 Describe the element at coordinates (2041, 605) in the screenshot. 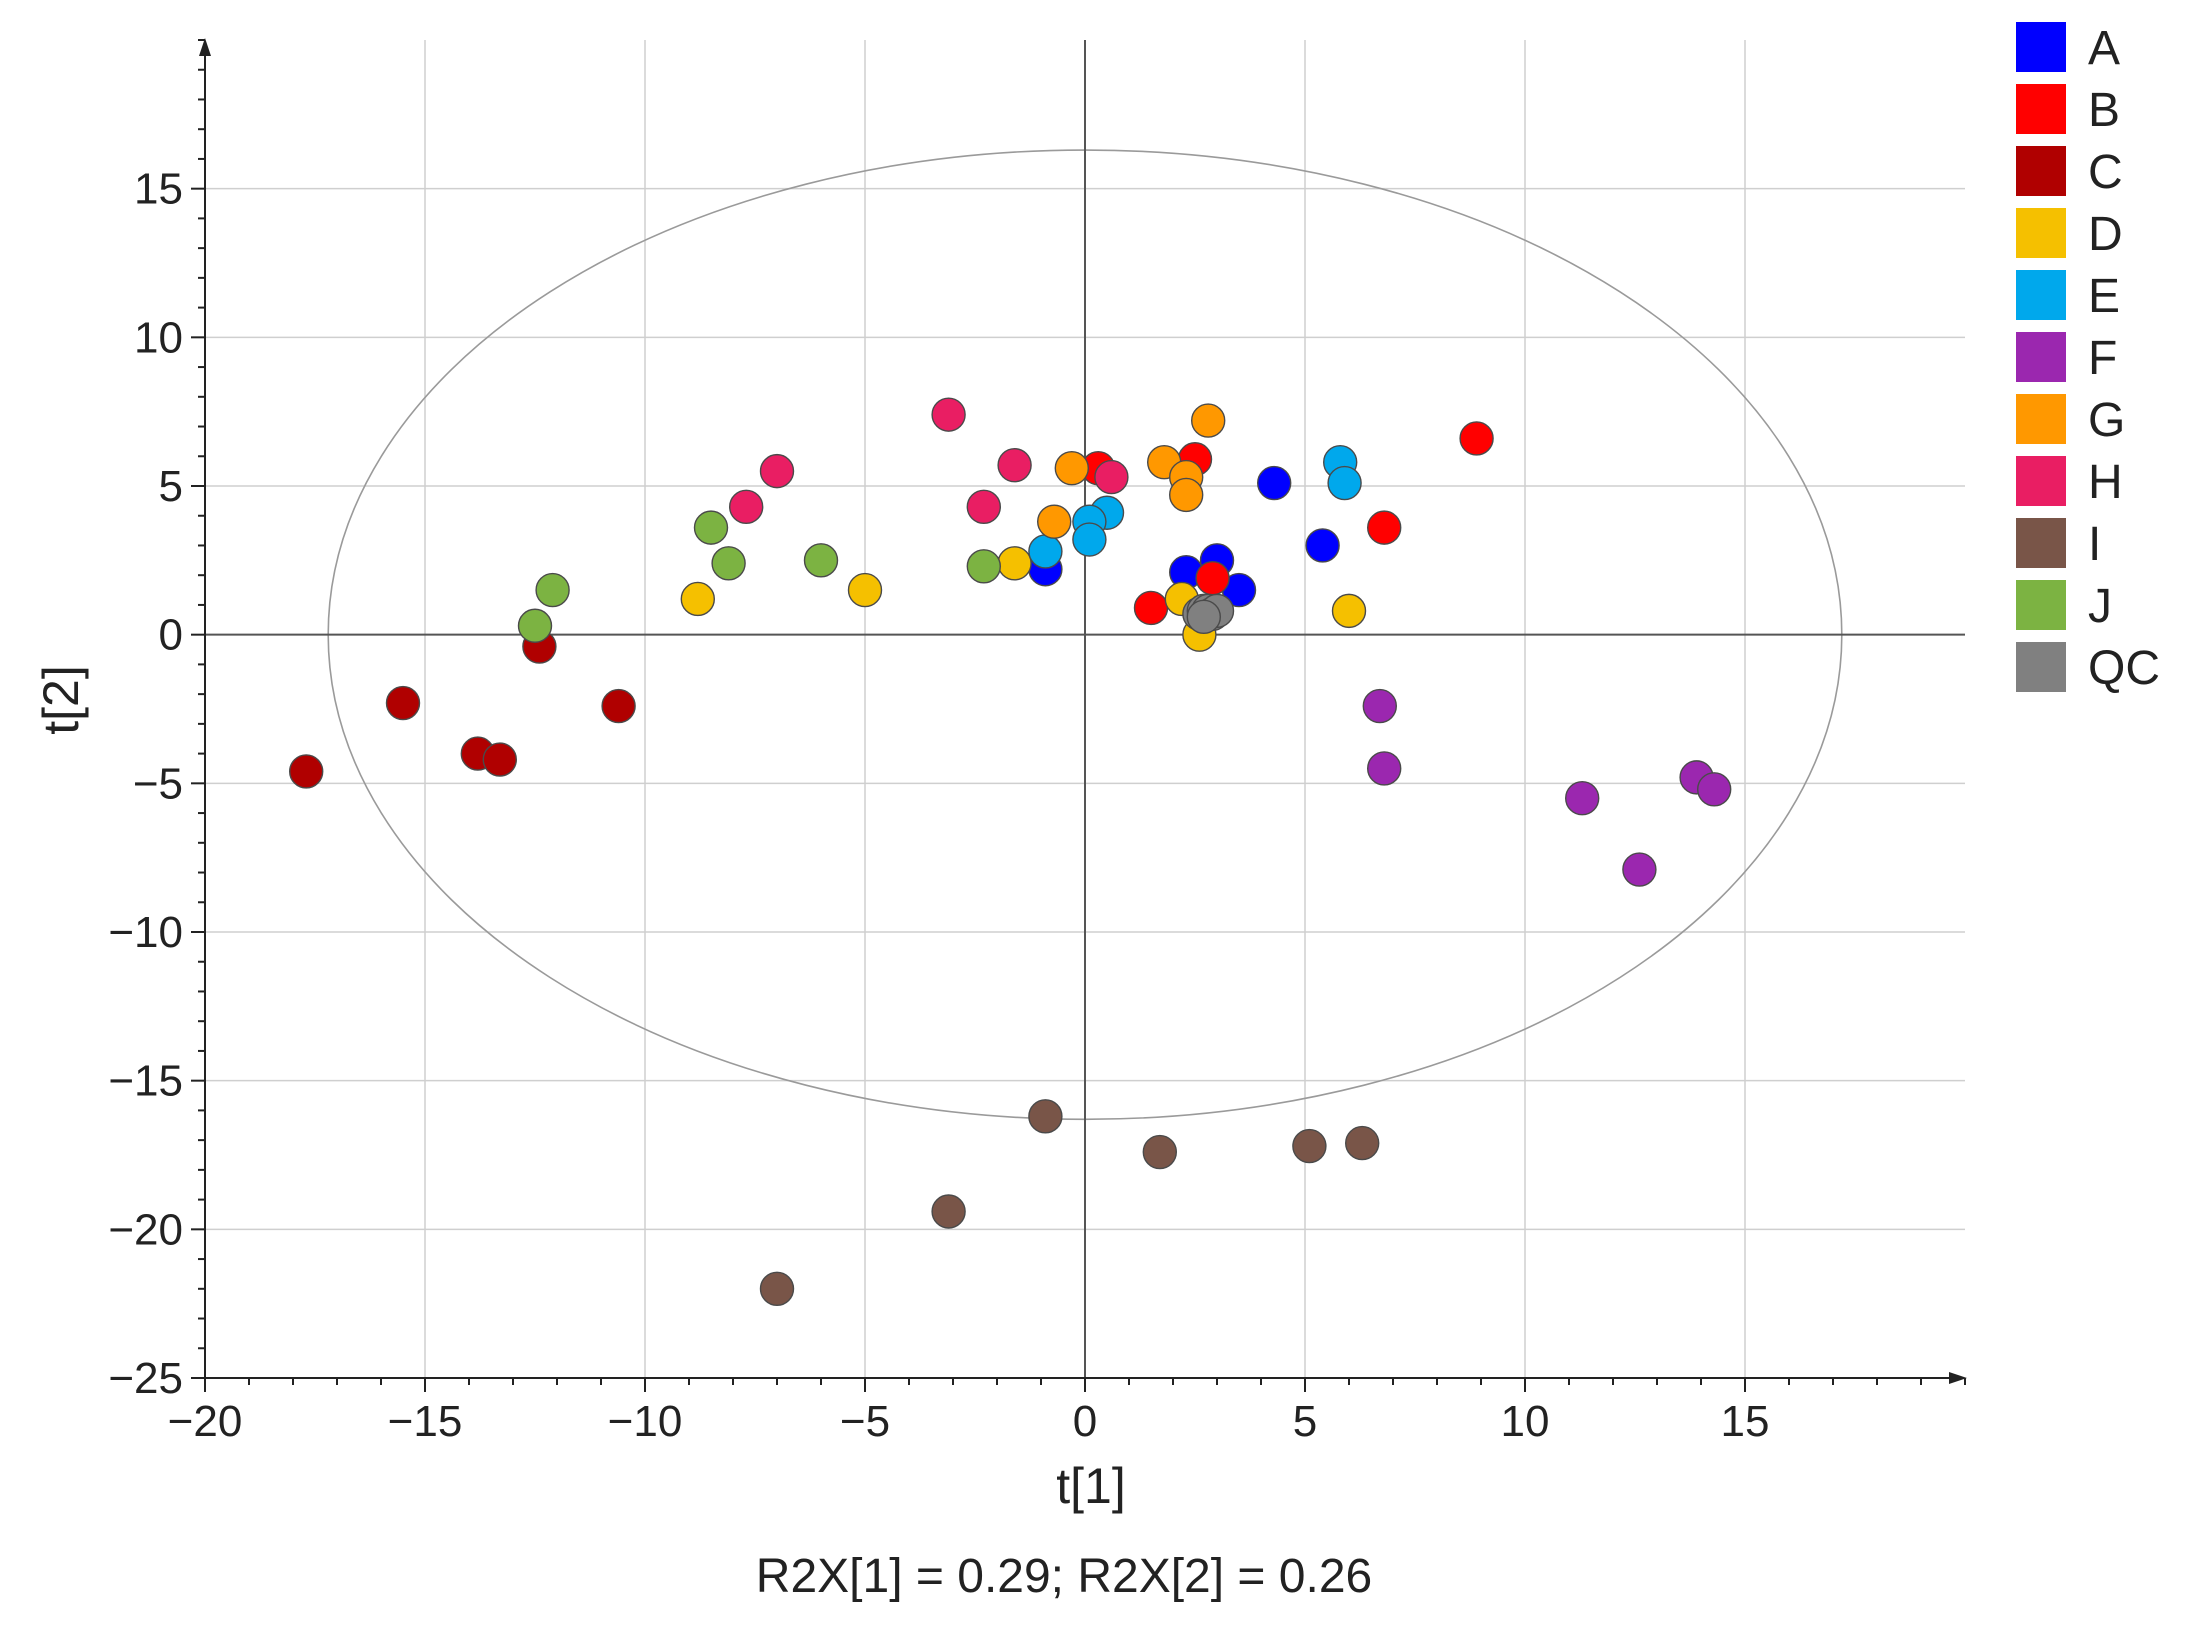

I see `legend-swatch-j` at that location.